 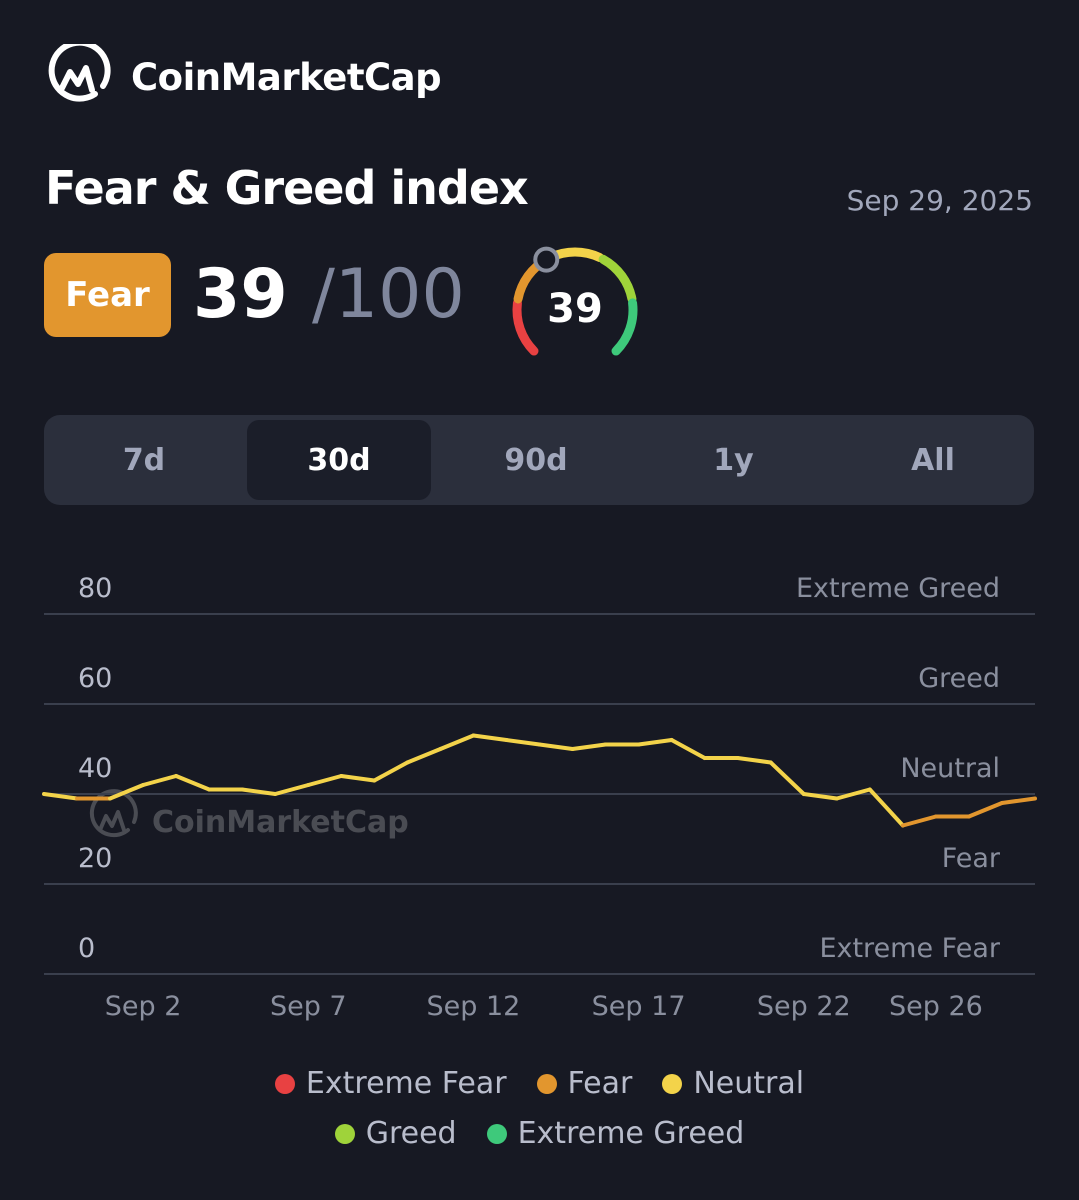 I want to click on x-tick-label: Sep 17, so click(x=639, y=1006).